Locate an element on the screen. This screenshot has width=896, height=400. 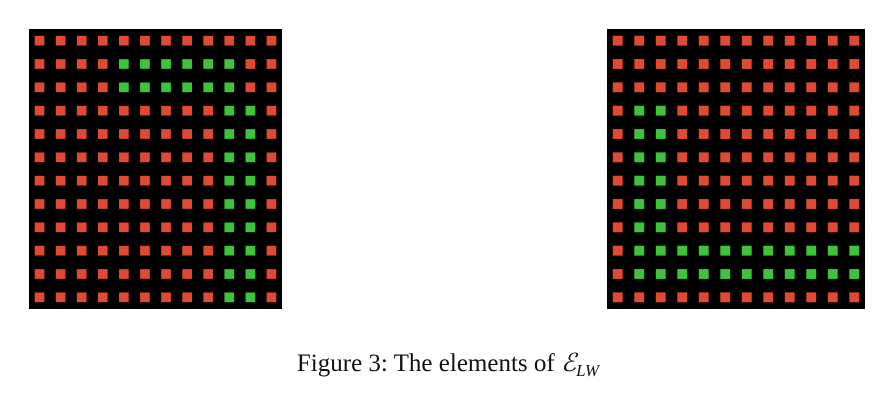
left-grid-cell-r6-c3-off is located at coordinates (102, 180).